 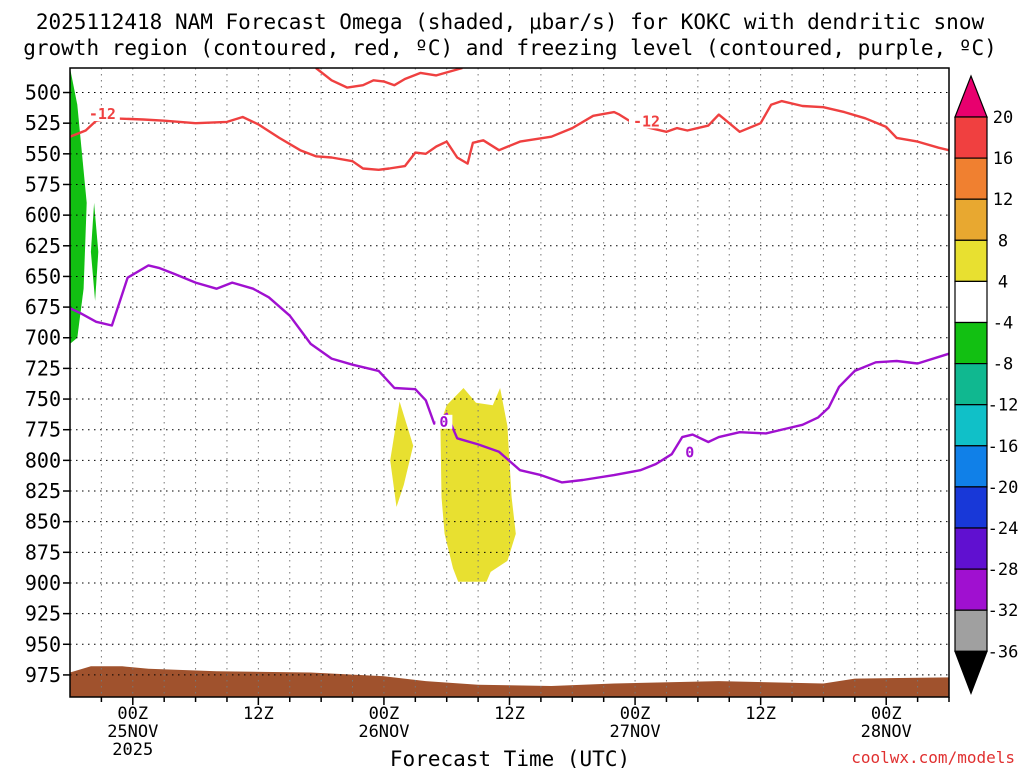 What do you see at coordinates (1003, 529) in the screenshot?
I see `colorbar-label-10: -24` at bounding box center [1003, 529].